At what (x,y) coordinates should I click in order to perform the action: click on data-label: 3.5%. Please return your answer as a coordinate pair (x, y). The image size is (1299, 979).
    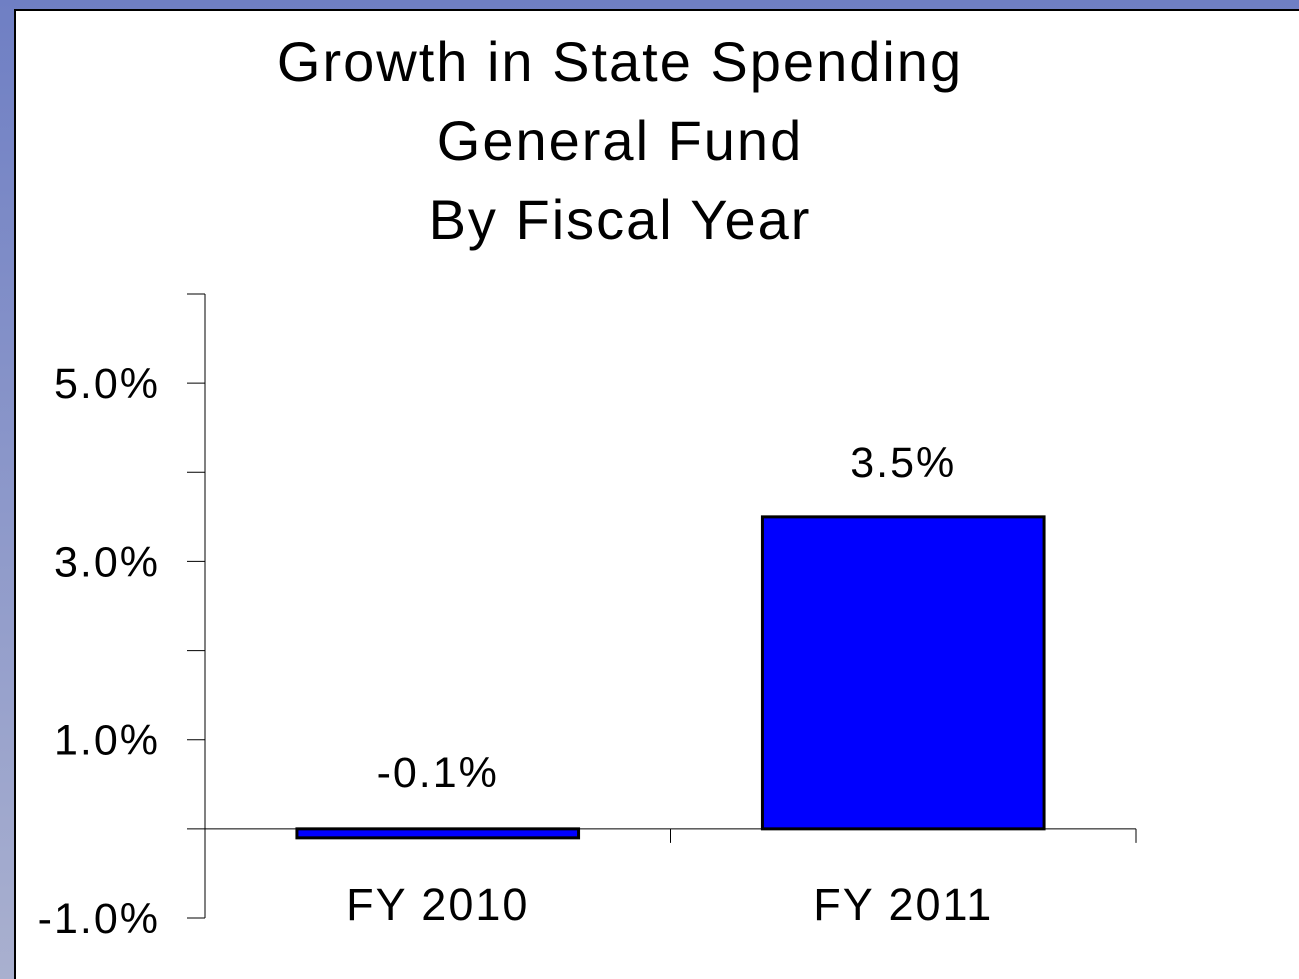
    Looking at the image, I should click on (903, 463).